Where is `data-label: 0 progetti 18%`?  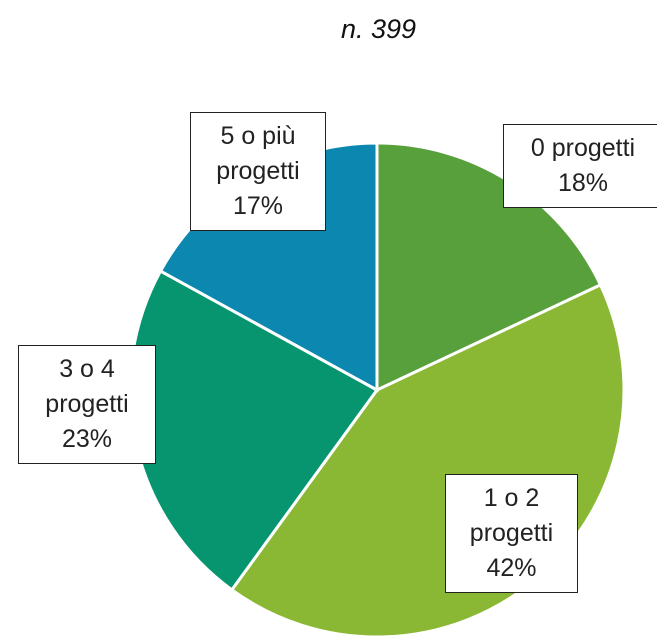 data-label: 0 progetti 18% is located at coordinates (580, 166).